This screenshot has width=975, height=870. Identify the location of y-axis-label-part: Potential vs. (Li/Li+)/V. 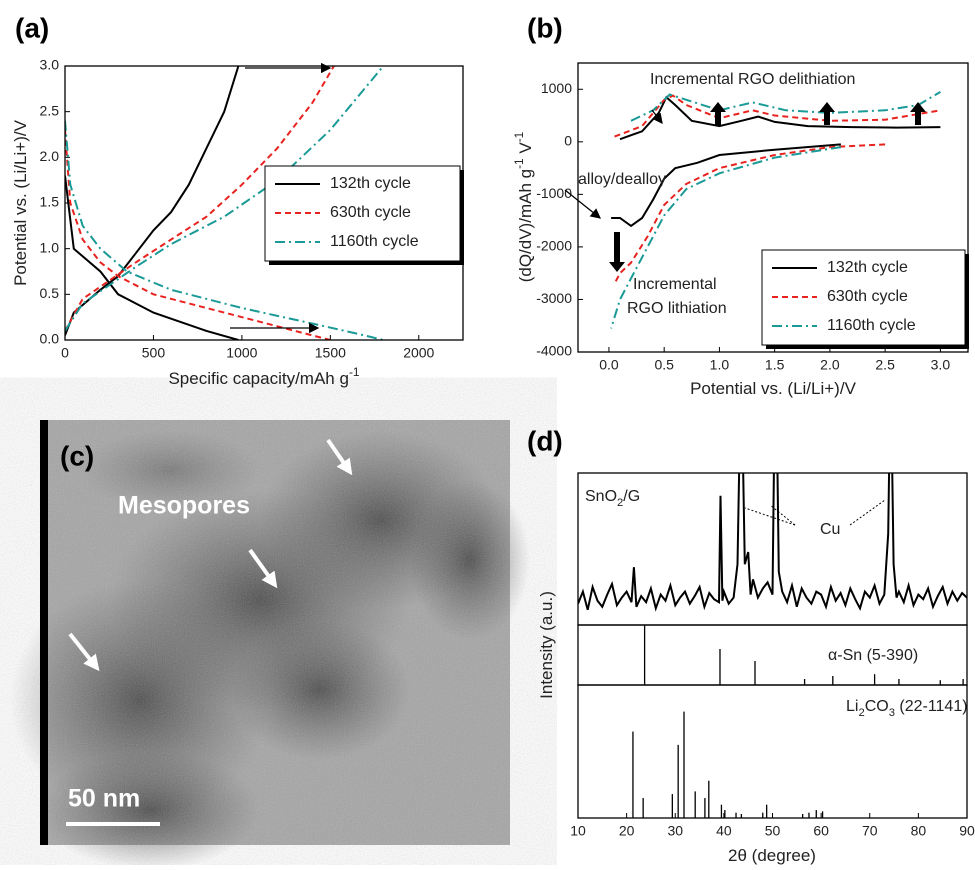
(20, 202).